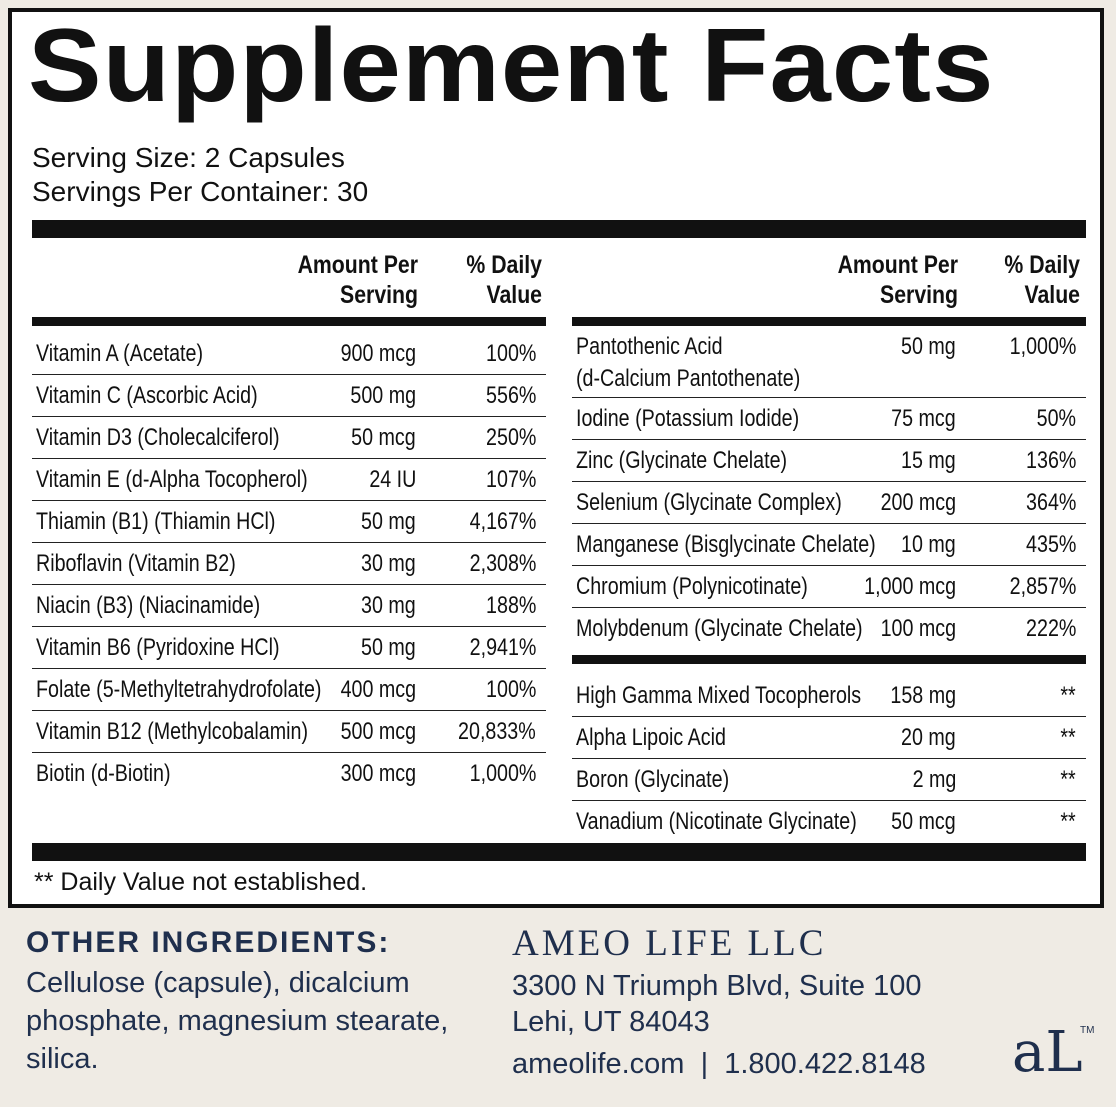 This screenshot has height=1107, width=1116. I want to click on daily-value: 188%, so click(510, 605).